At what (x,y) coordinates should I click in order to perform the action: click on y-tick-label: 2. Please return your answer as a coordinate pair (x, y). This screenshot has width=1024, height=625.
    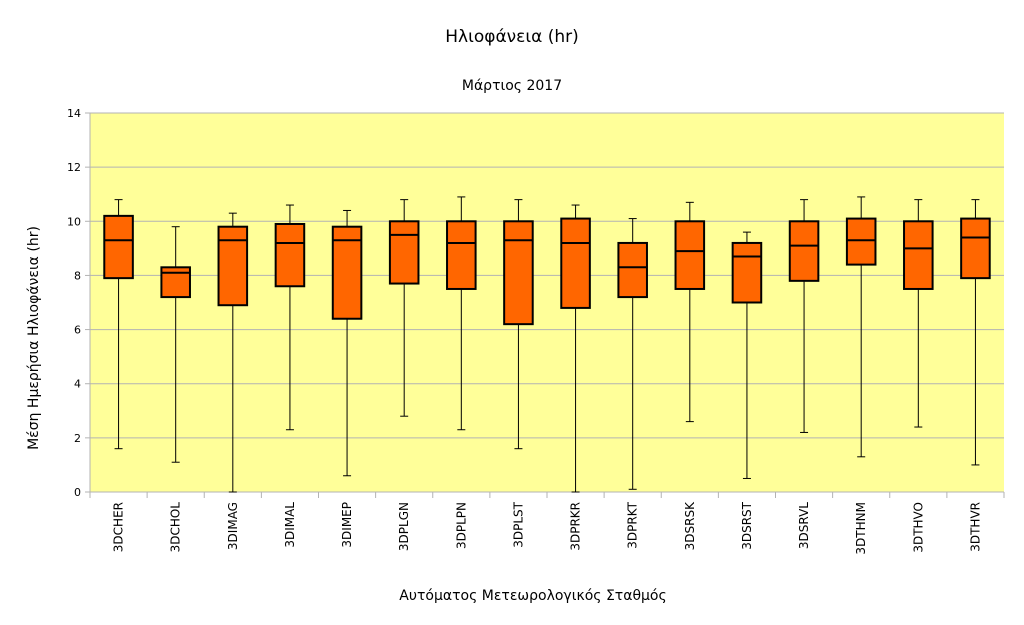
    Looking at the image, I should click on (77, 438).